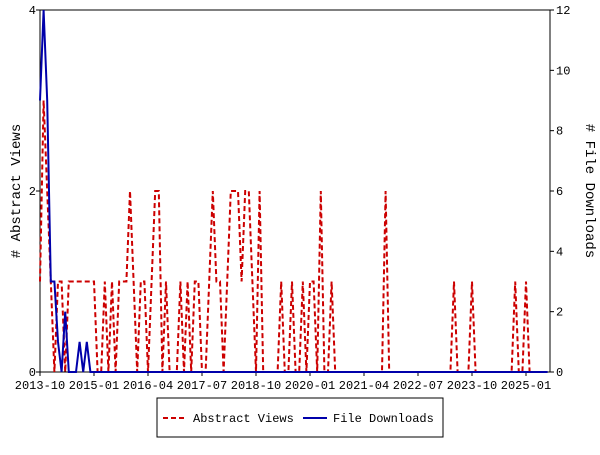  I want to click on y-tick-label: 4, so click(32, 11).